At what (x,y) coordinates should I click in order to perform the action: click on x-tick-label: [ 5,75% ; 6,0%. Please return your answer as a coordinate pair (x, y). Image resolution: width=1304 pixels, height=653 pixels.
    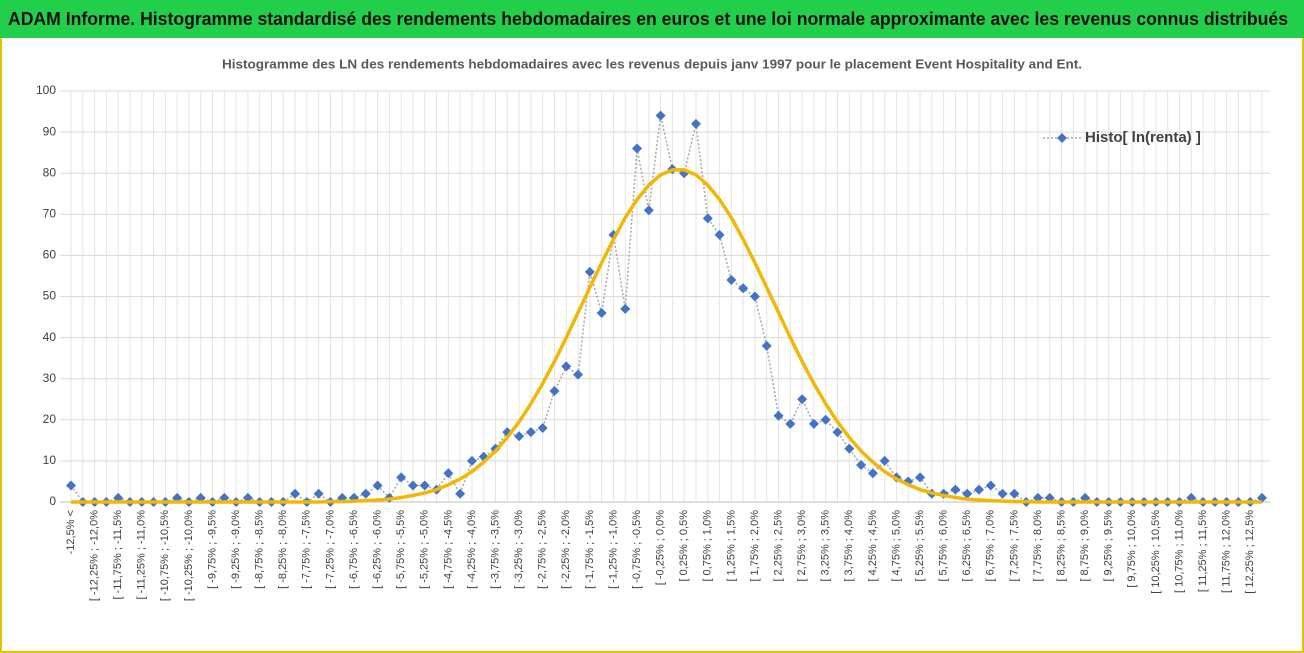
    Looking at the image, I should click on (944, 546).